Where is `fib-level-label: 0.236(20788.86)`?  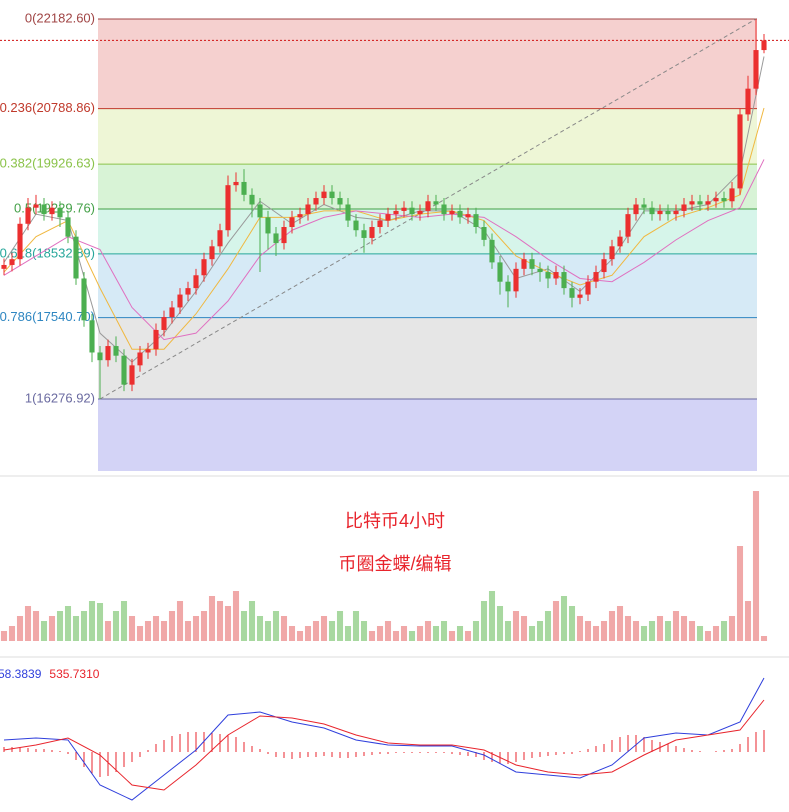 fib-level-label: 0.236(20788.86) is located at coordinates (47, 107).